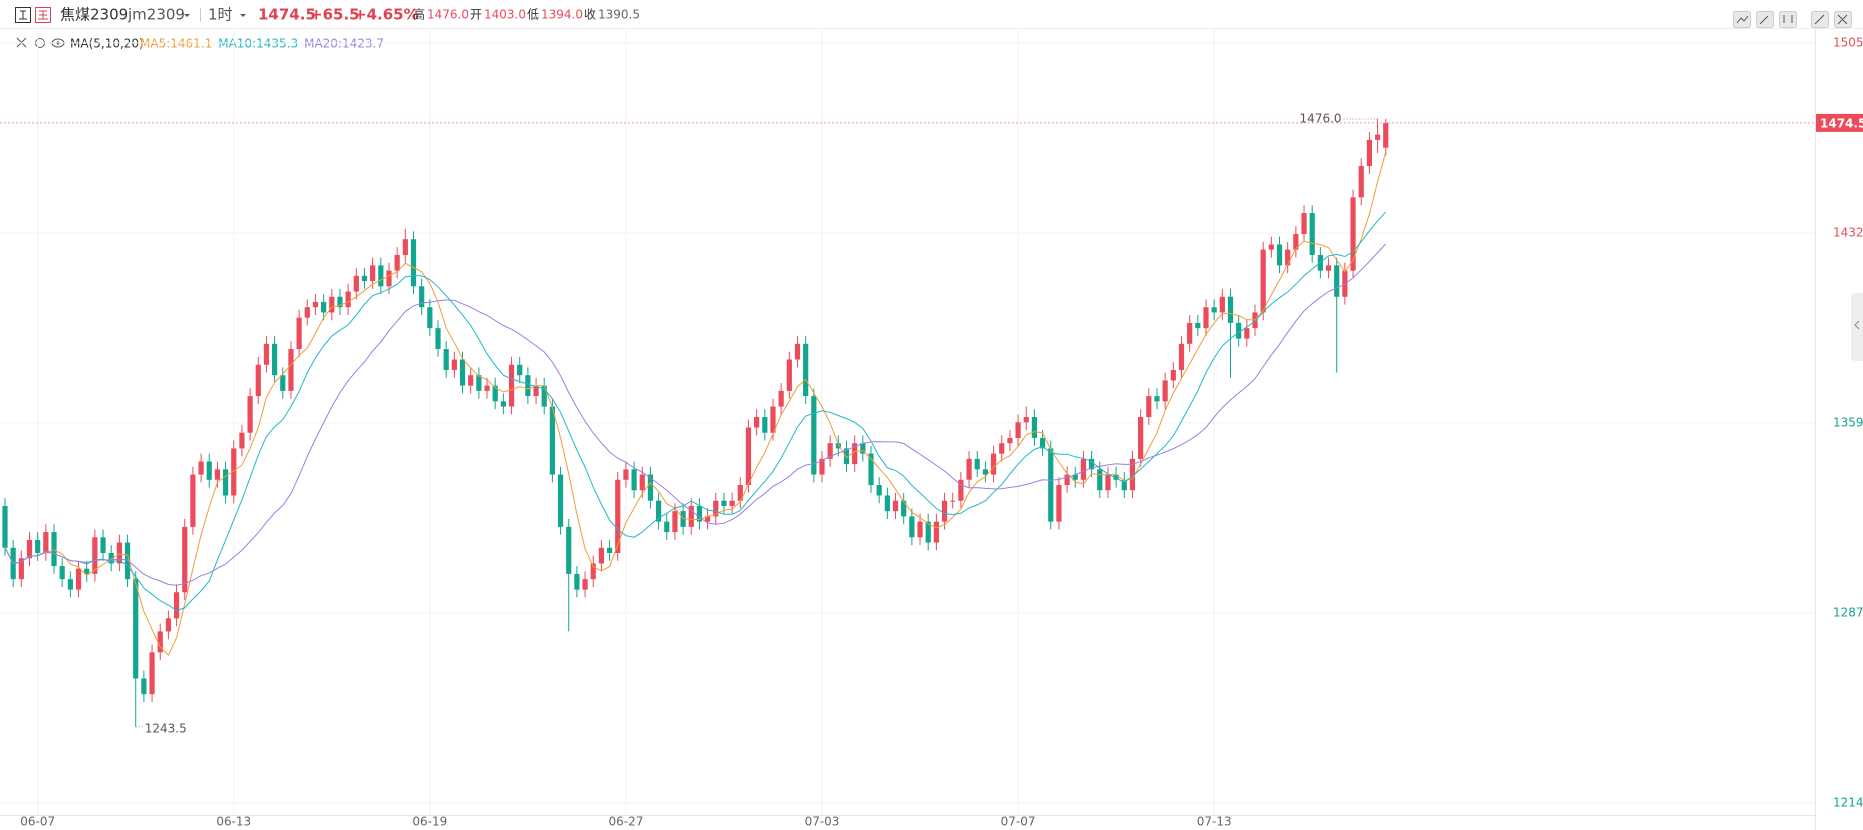  I want to click on y-tick-label: 1287.1, so click(1848, 612).